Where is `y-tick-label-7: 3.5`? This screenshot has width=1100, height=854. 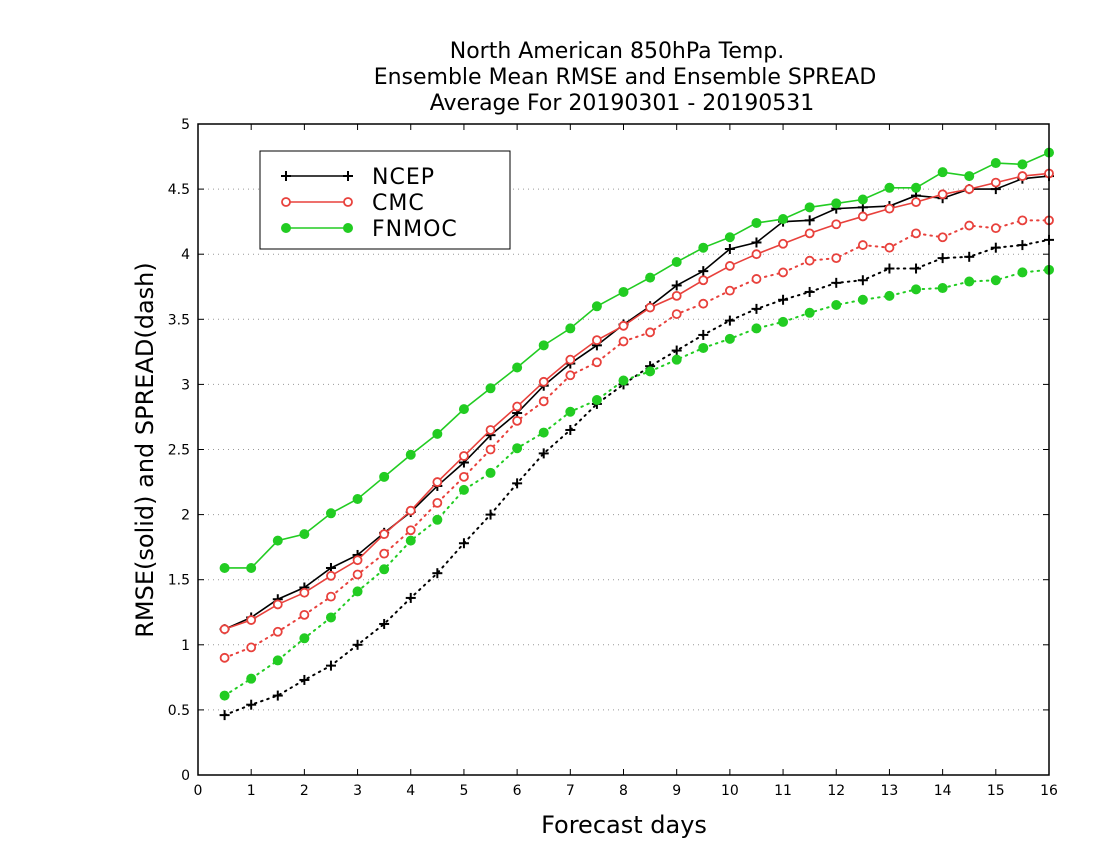 y-tick-label-7: 3.5 is located at coordinates (179, 320).